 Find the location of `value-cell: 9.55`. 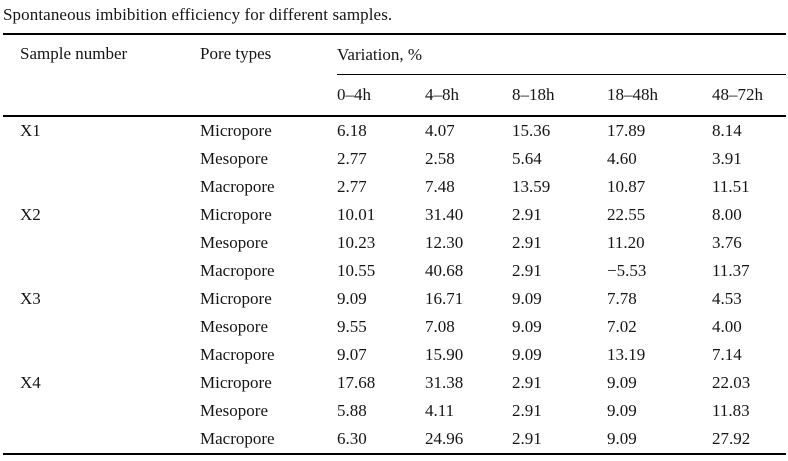

value-cell: 9.55 is located at coordinates (352, 326).